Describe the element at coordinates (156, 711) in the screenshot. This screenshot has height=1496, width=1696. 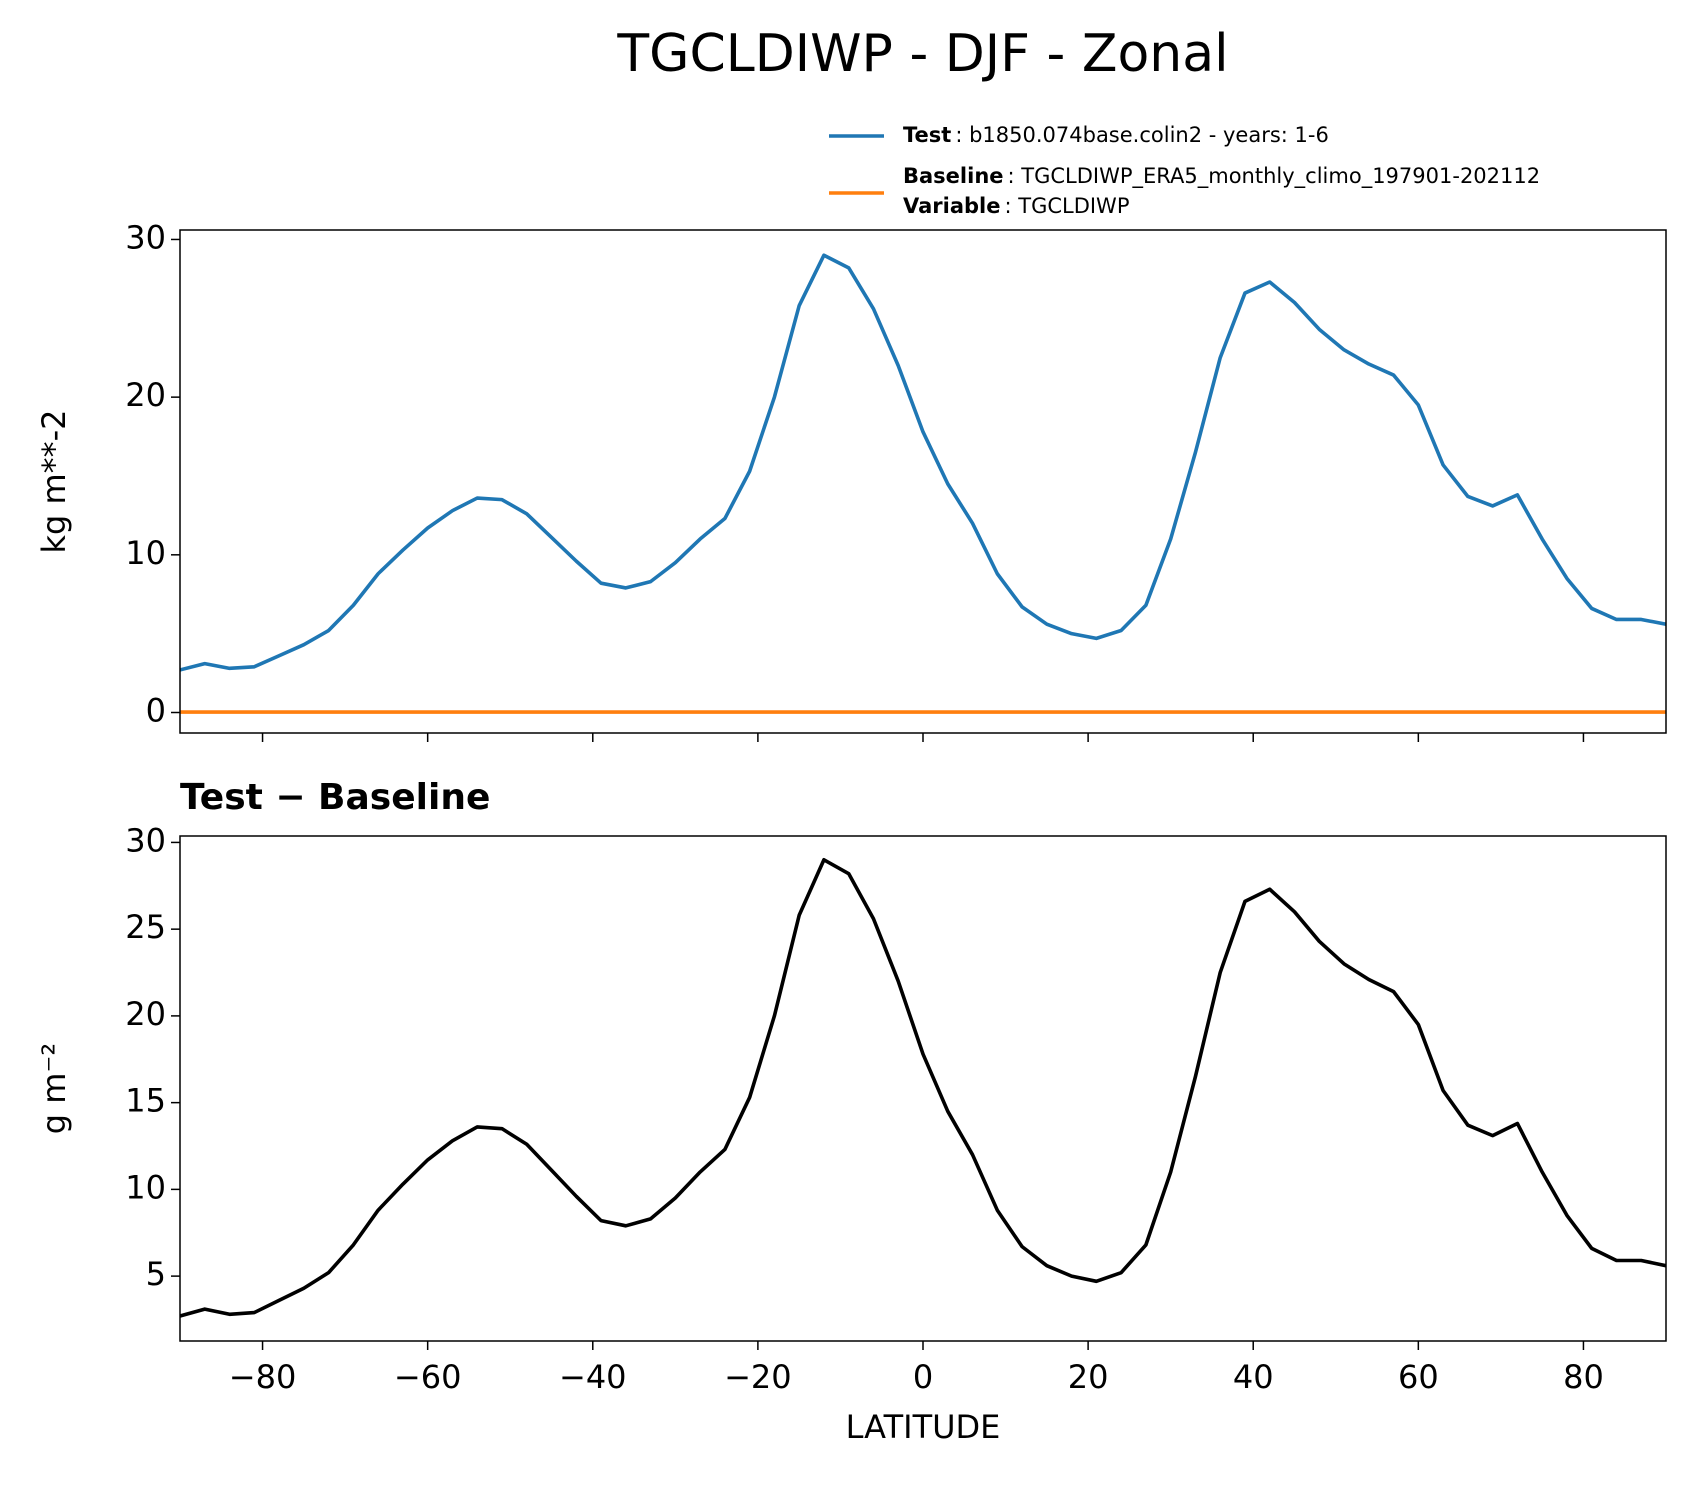
I see `y-tick-label: 0` at that location.